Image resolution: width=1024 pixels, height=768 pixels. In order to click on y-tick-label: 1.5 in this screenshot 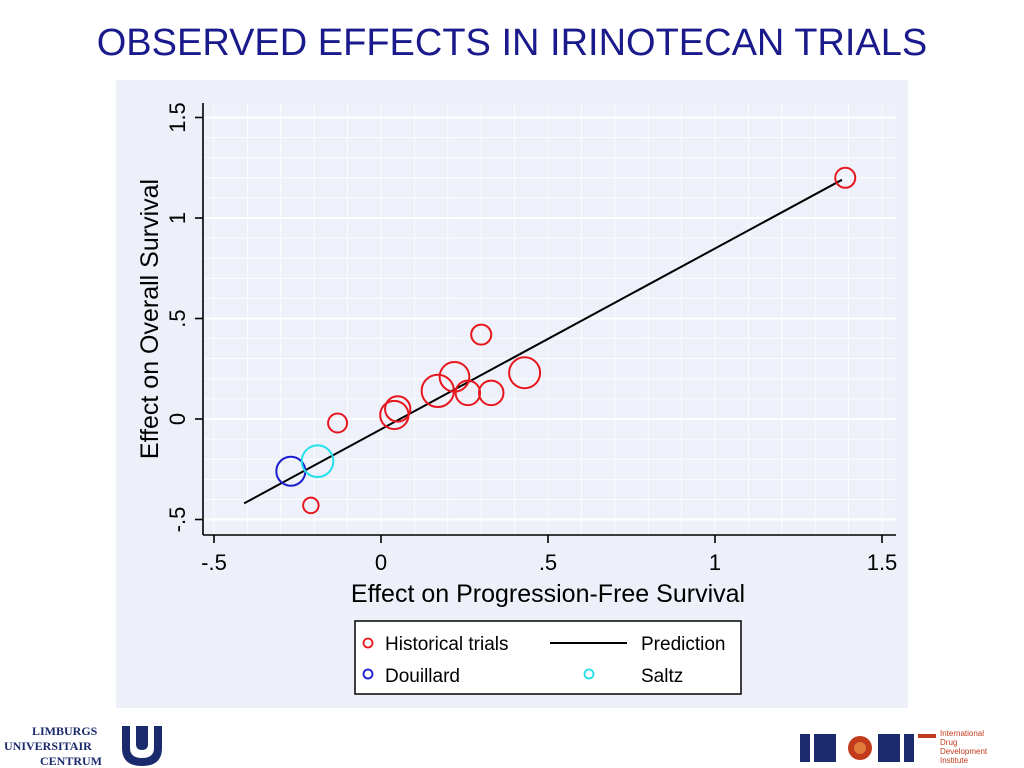, I will do `click(177, 117)`.